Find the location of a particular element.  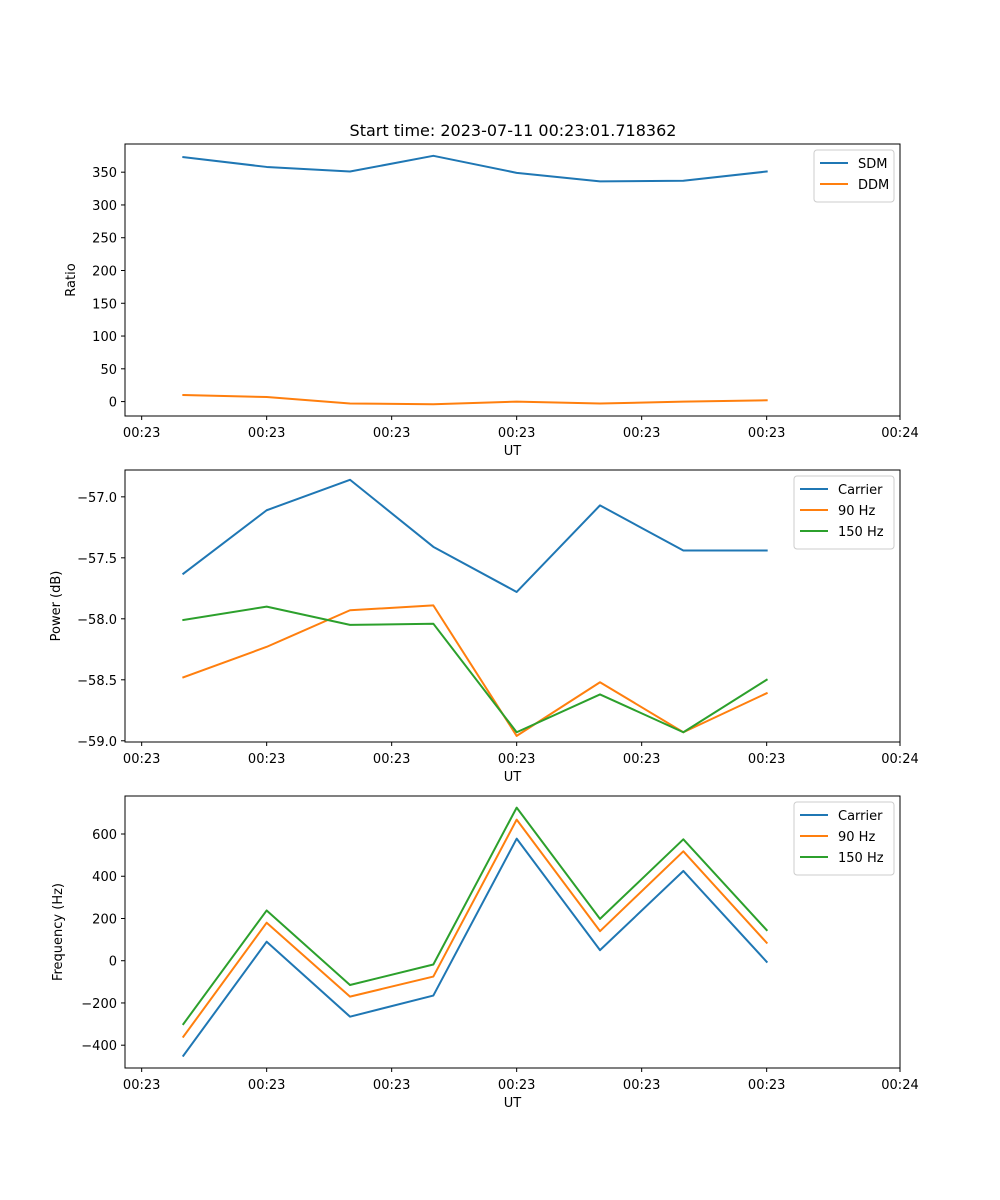

series-line-ddm is located at coordinates (475, 400).